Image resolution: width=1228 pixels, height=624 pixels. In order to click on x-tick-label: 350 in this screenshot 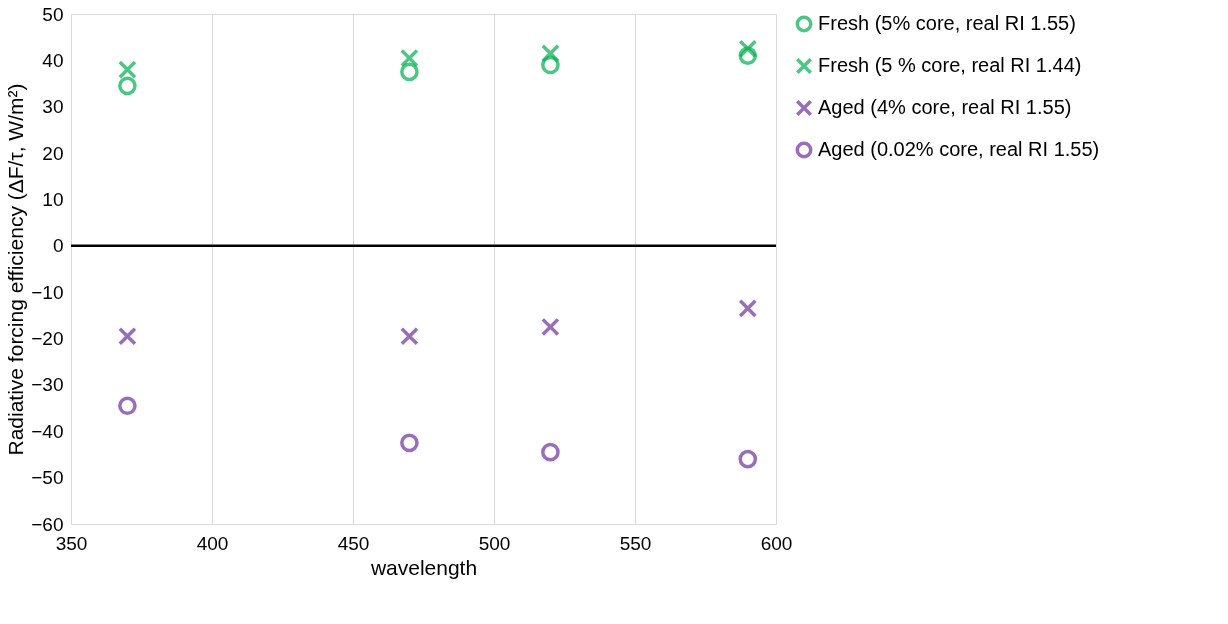, I will do `click(71, 543)`.